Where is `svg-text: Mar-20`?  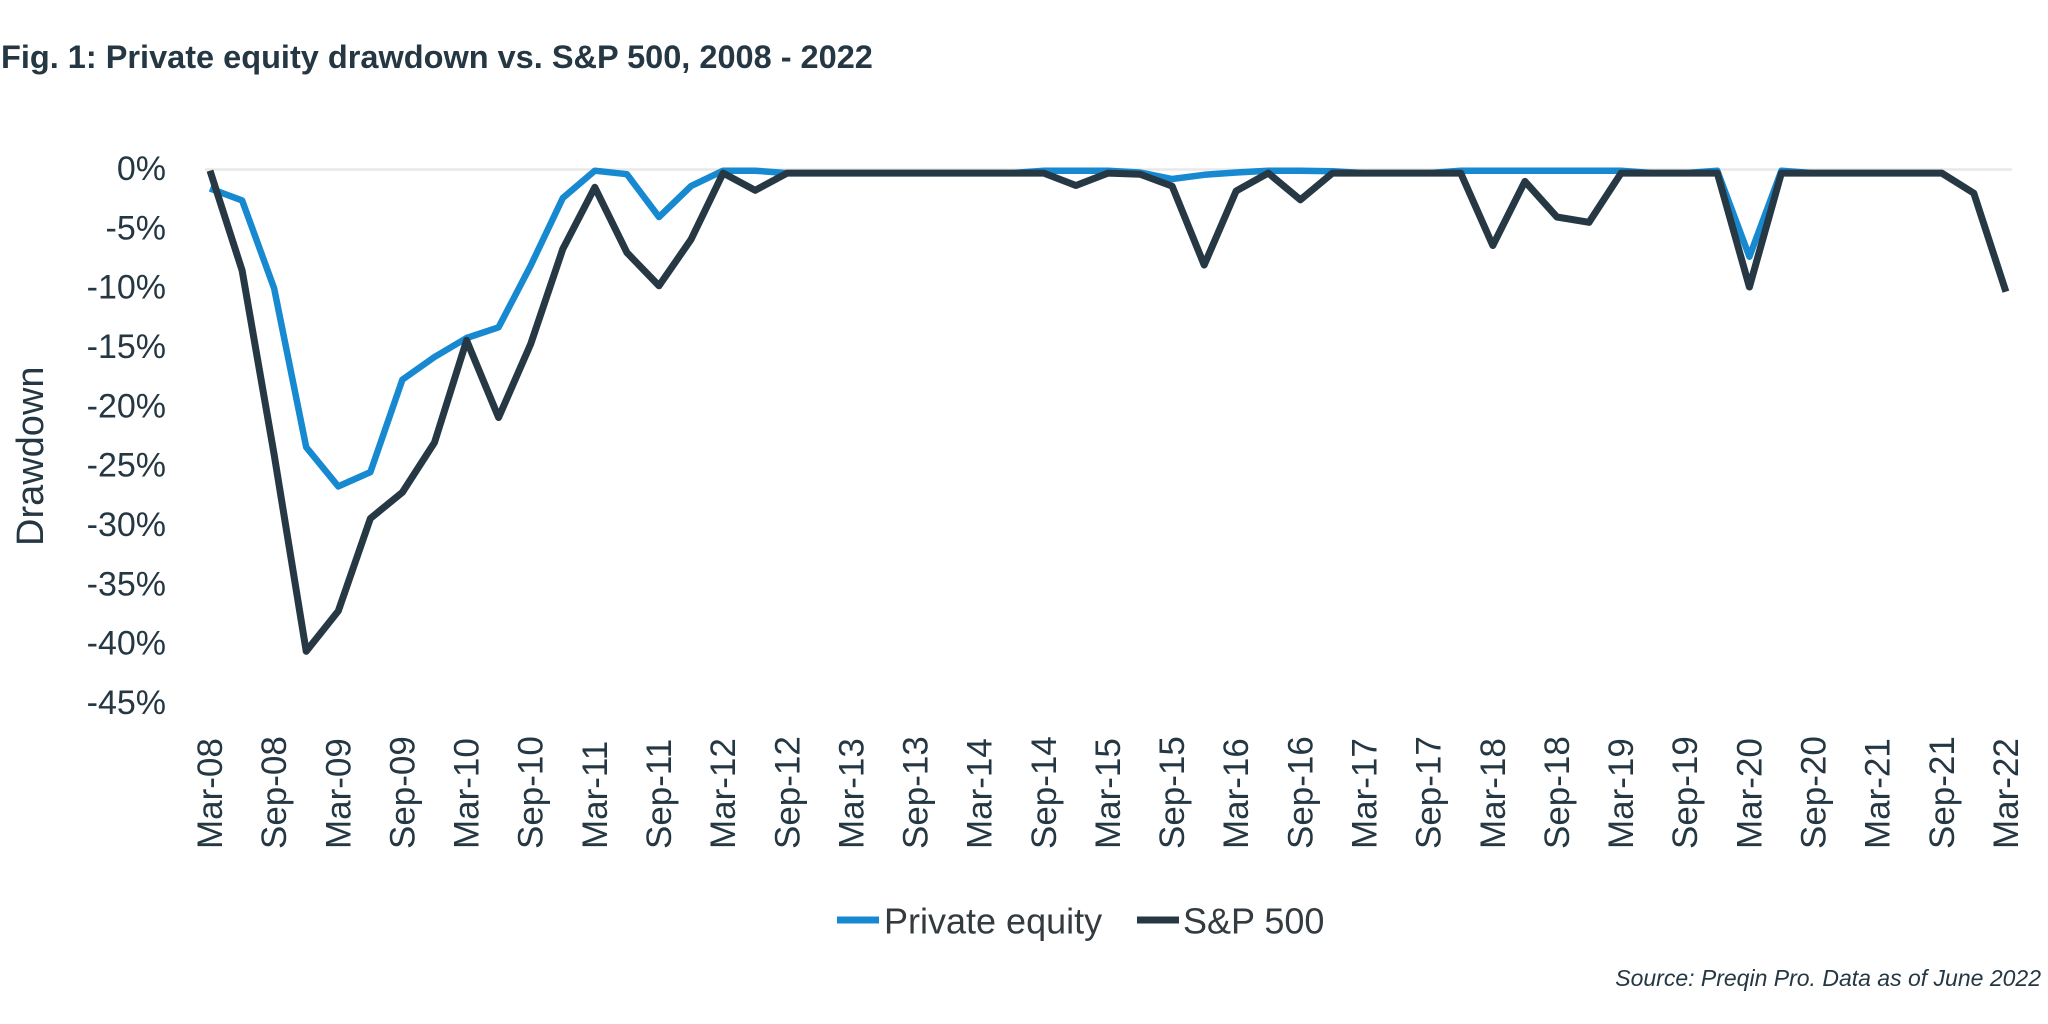 svg-text: Mar-20 is located at coordinates (1749, 793).